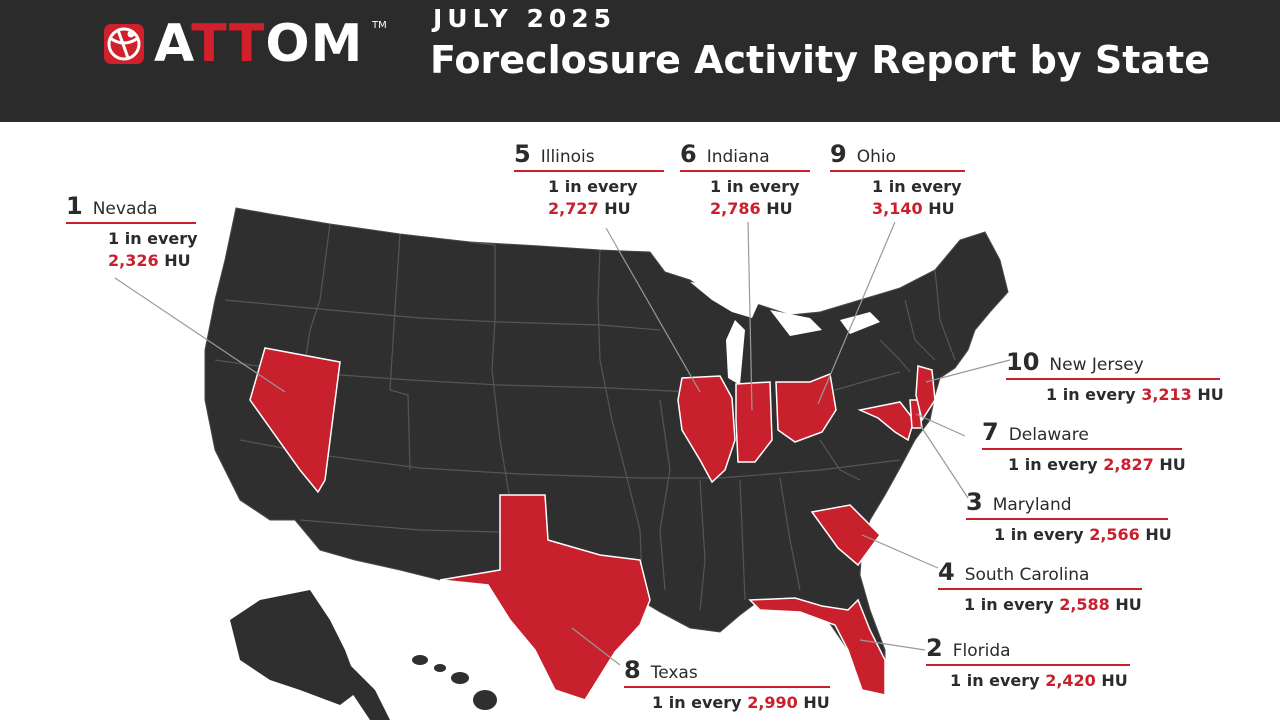  I want to click on state-indiana, so click(754, 422).